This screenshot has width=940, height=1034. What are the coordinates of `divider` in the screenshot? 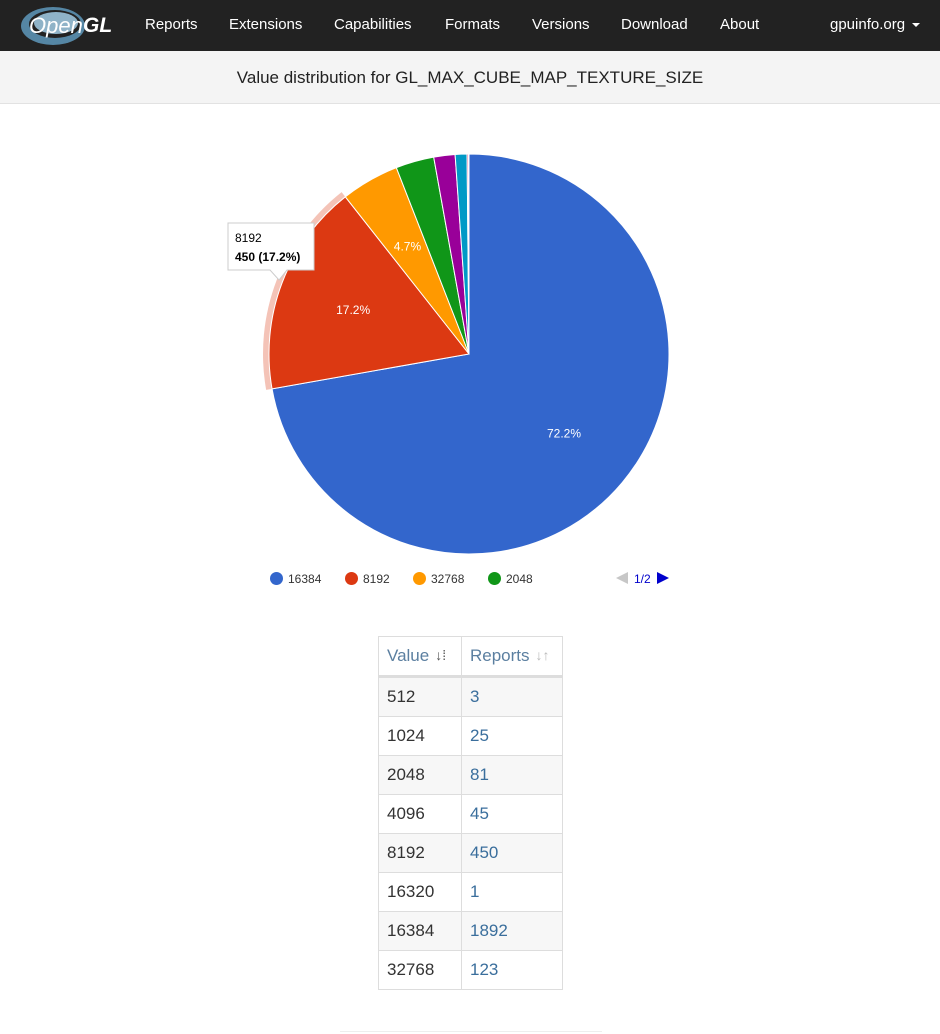 It's located at (471, 1031).